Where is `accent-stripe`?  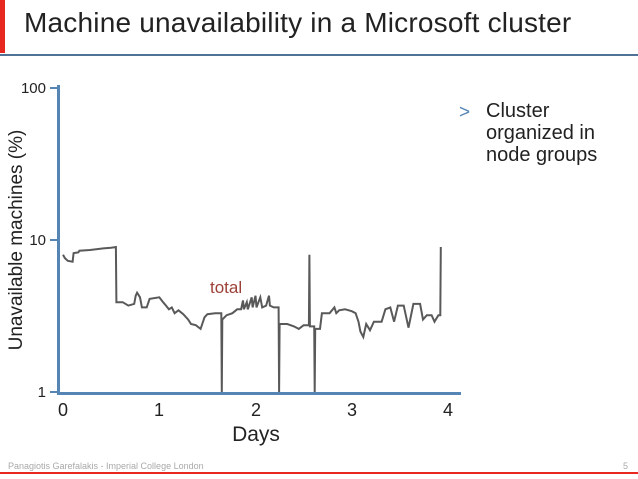 accent-stripe is located at coordinates (2, 26).